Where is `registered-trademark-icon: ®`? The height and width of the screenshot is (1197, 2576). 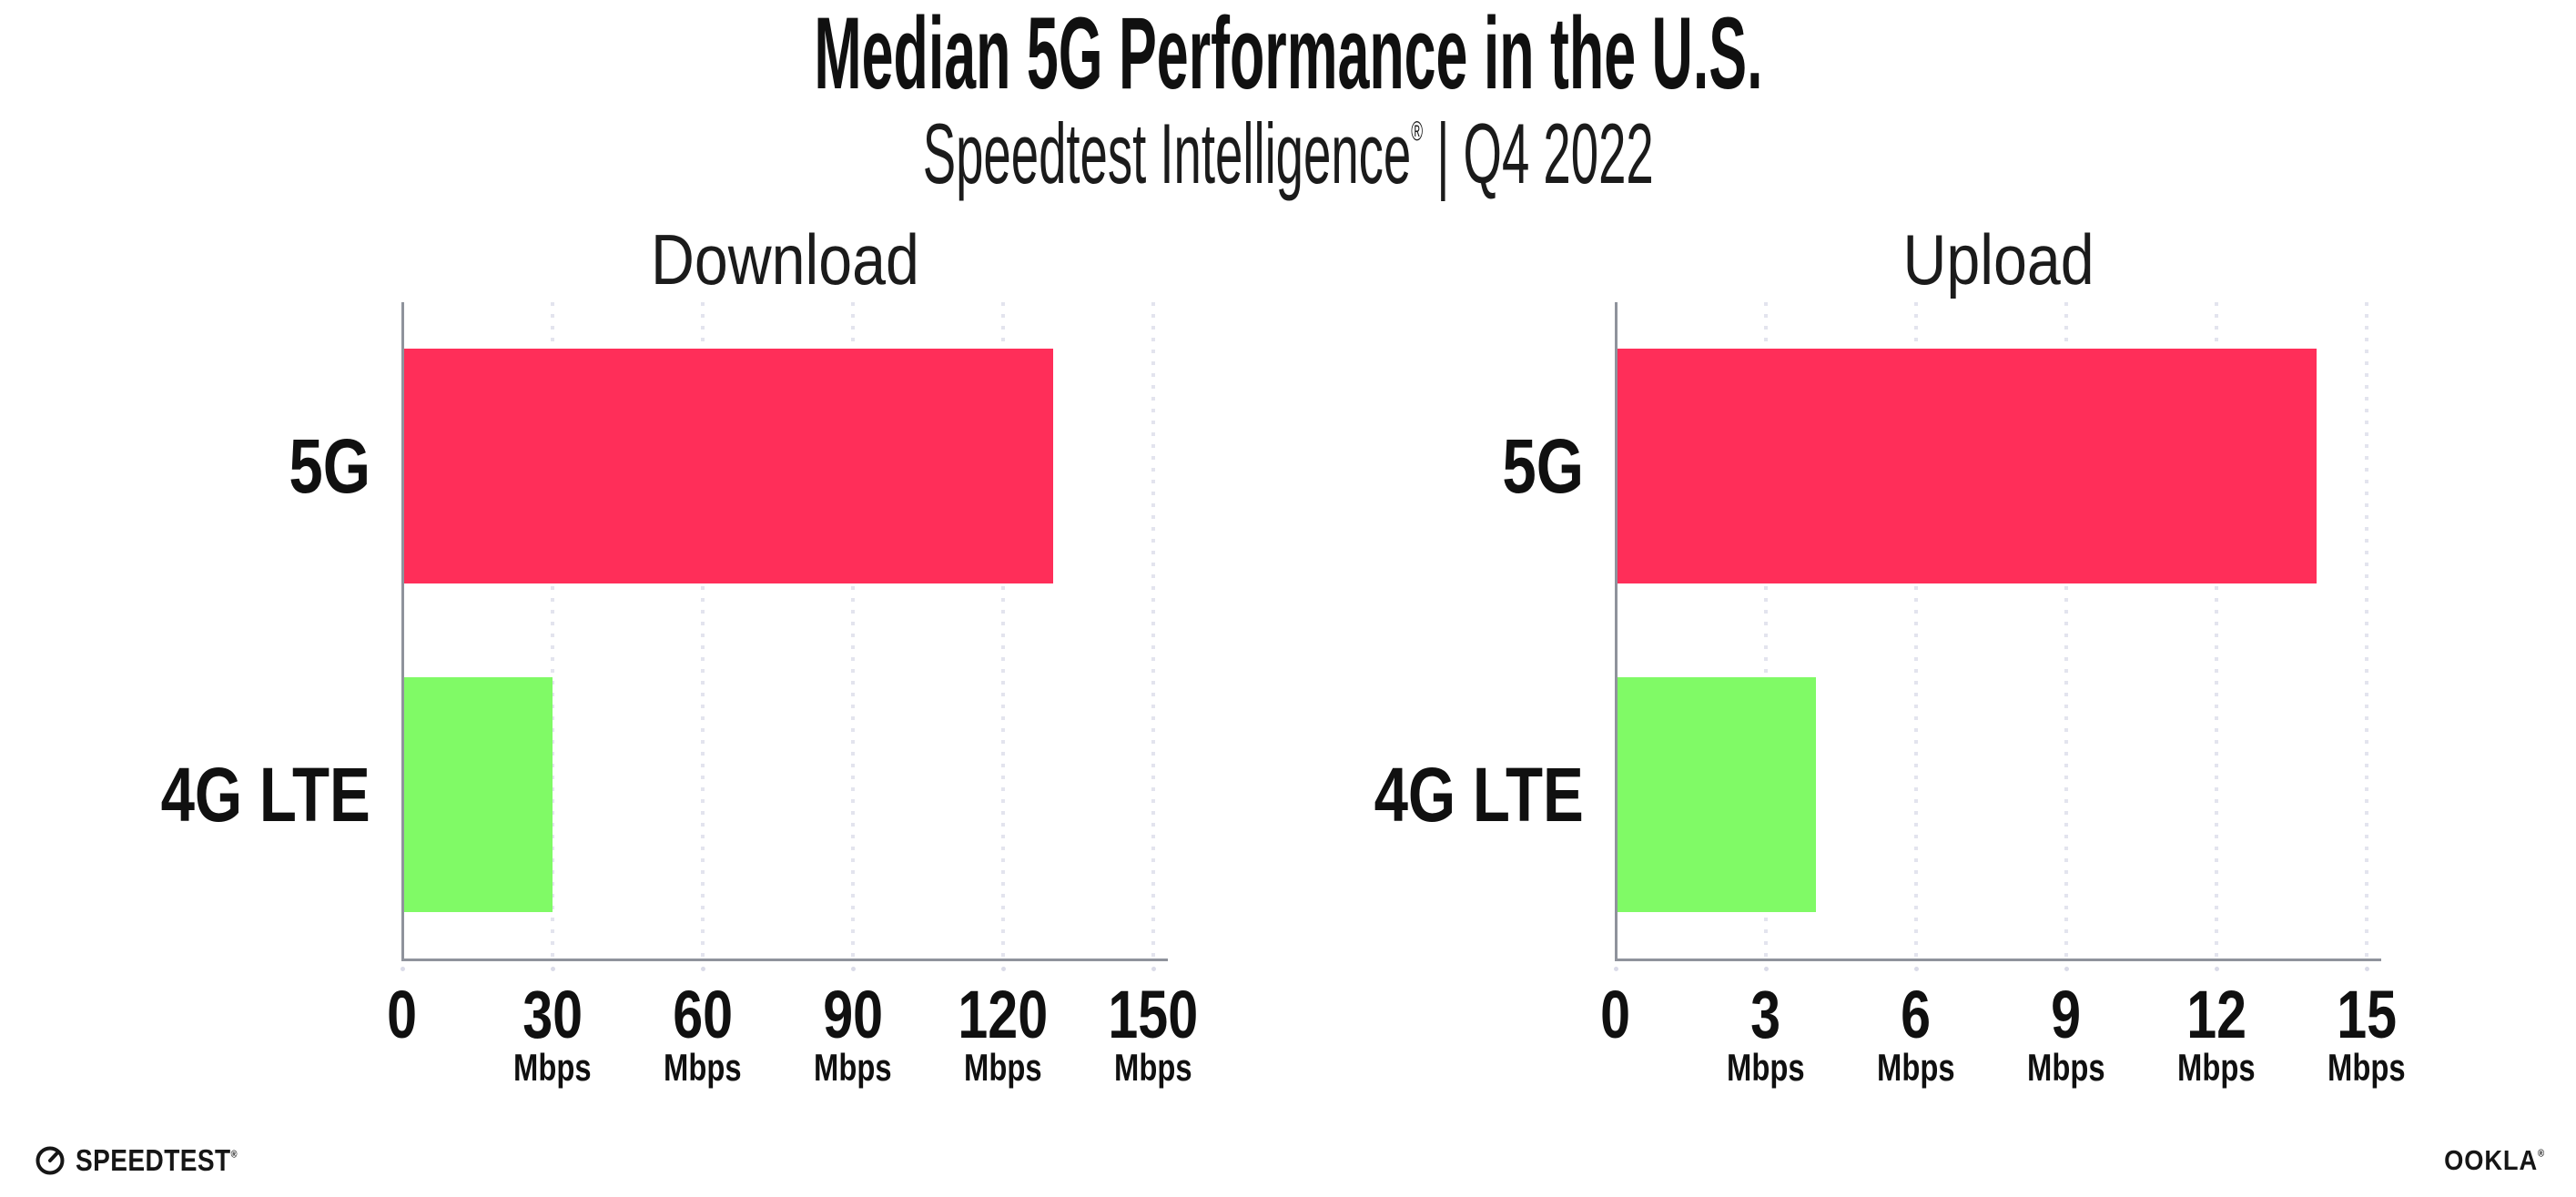 registered-trademark-icon: ® is located at coordinates (1417, 132).